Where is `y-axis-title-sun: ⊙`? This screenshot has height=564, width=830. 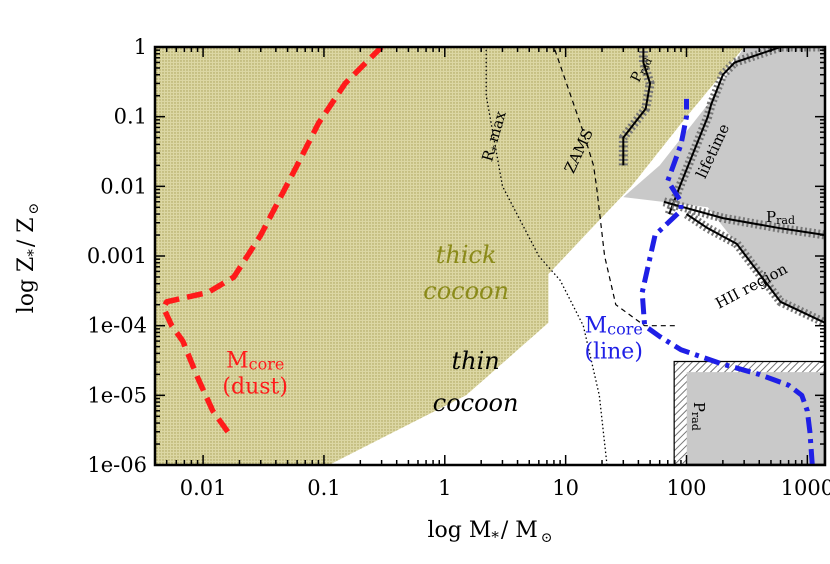 y-axis-title-sun: ⊙ is located at coordinates (34, 209).